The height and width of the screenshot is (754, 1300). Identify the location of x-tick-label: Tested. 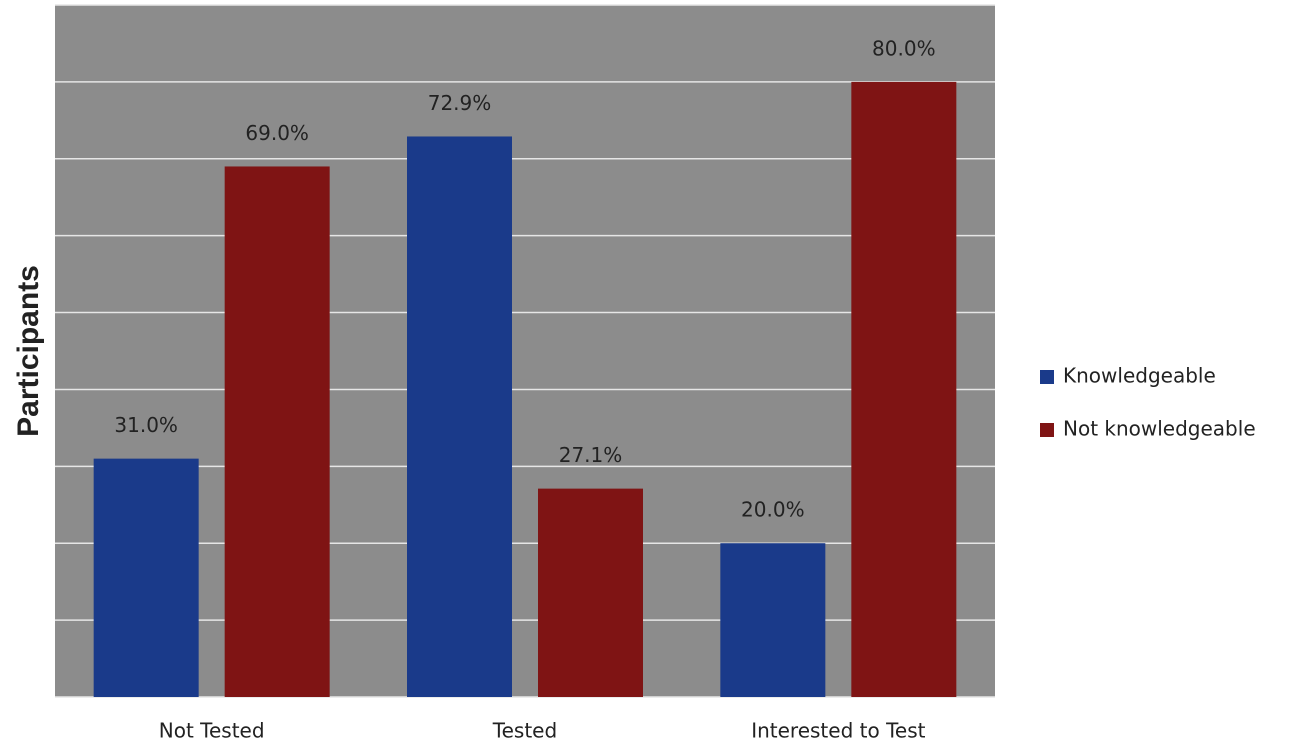
(524, 731).